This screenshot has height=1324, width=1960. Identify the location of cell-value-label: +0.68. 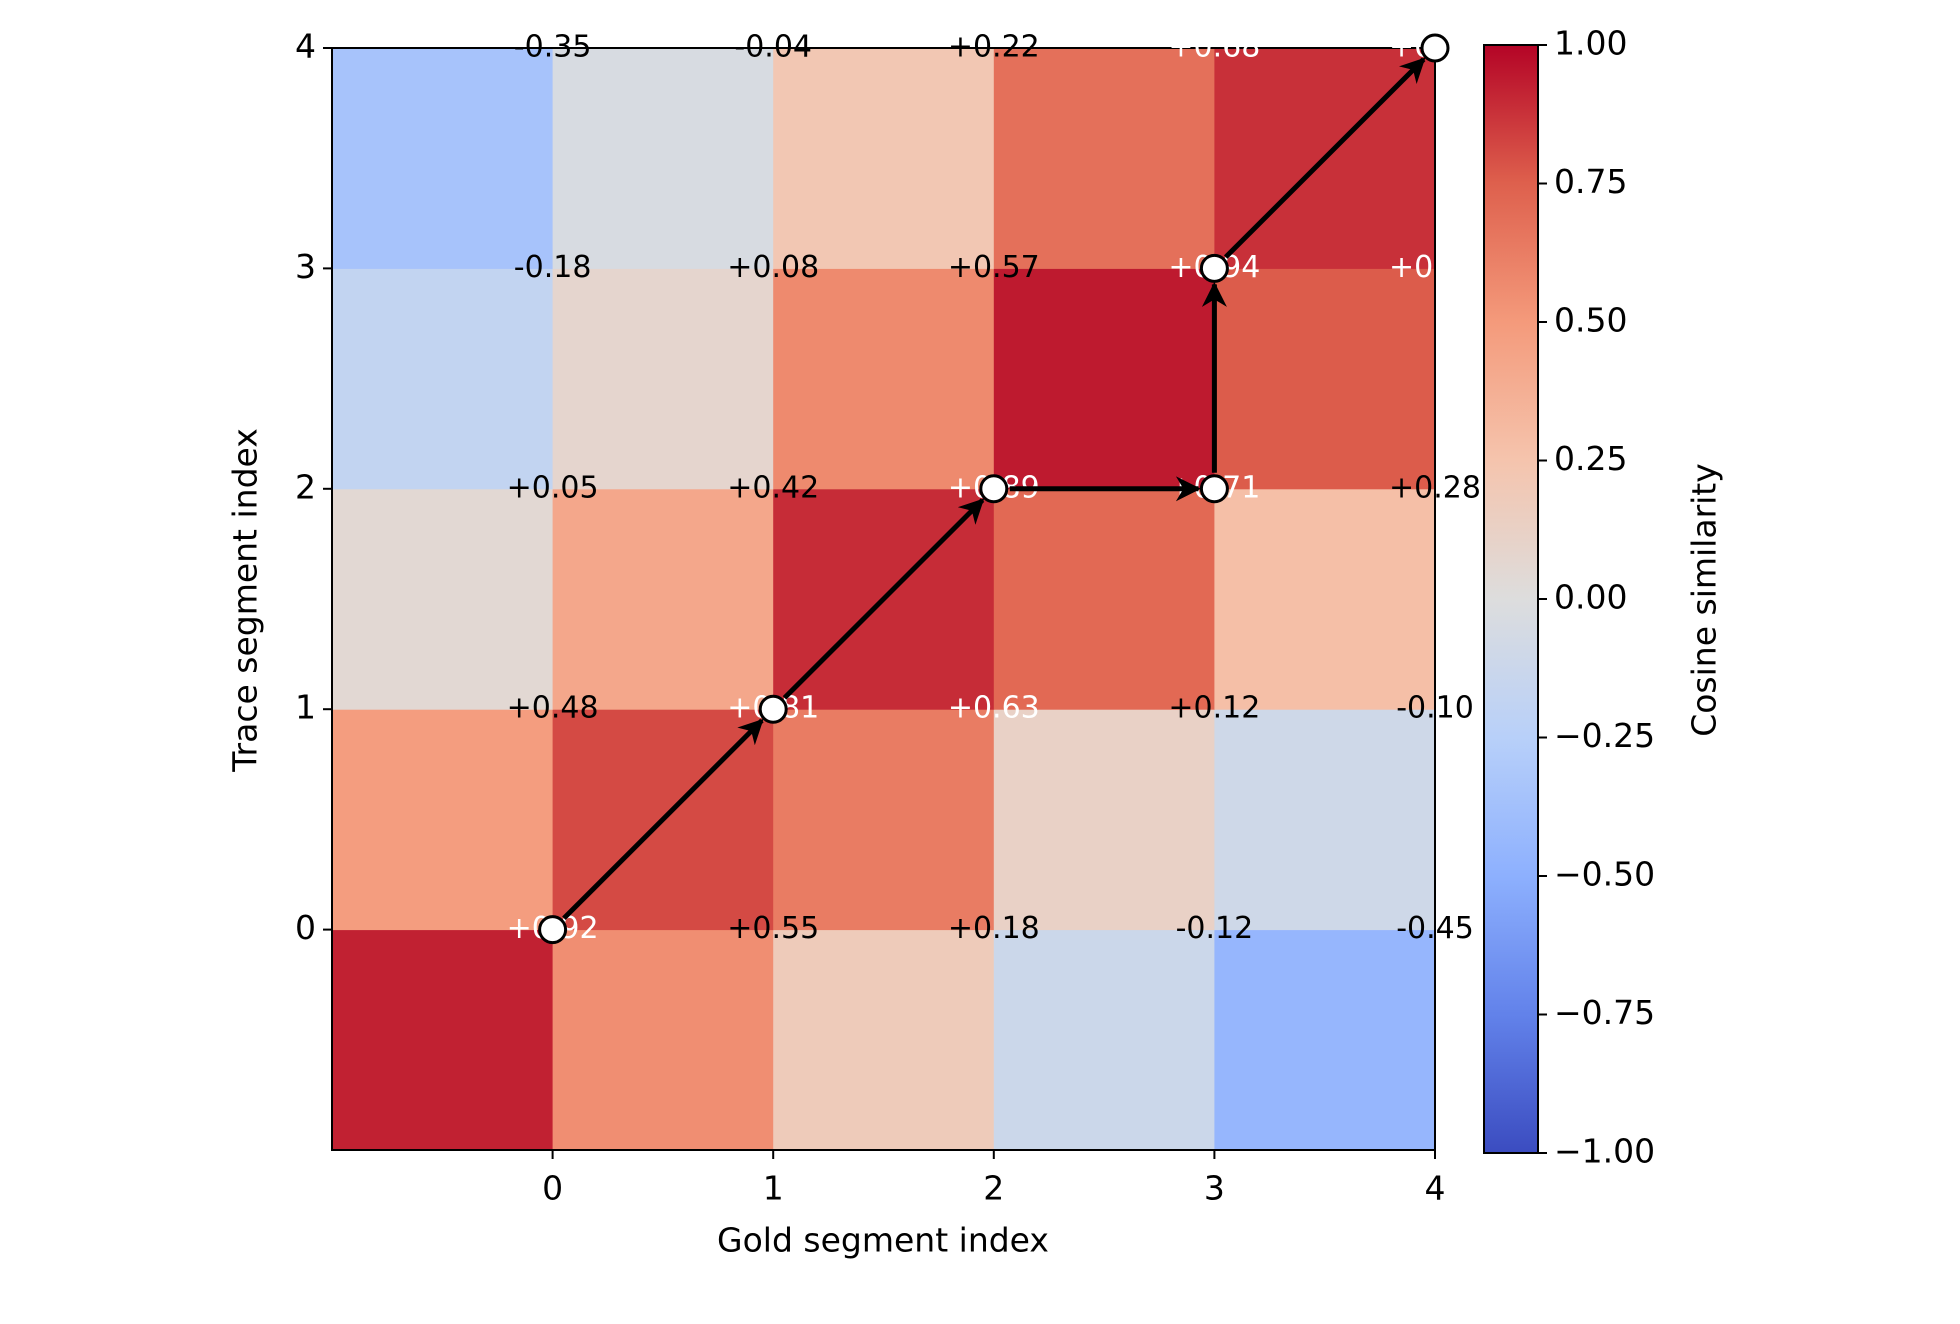
(1214, 47).